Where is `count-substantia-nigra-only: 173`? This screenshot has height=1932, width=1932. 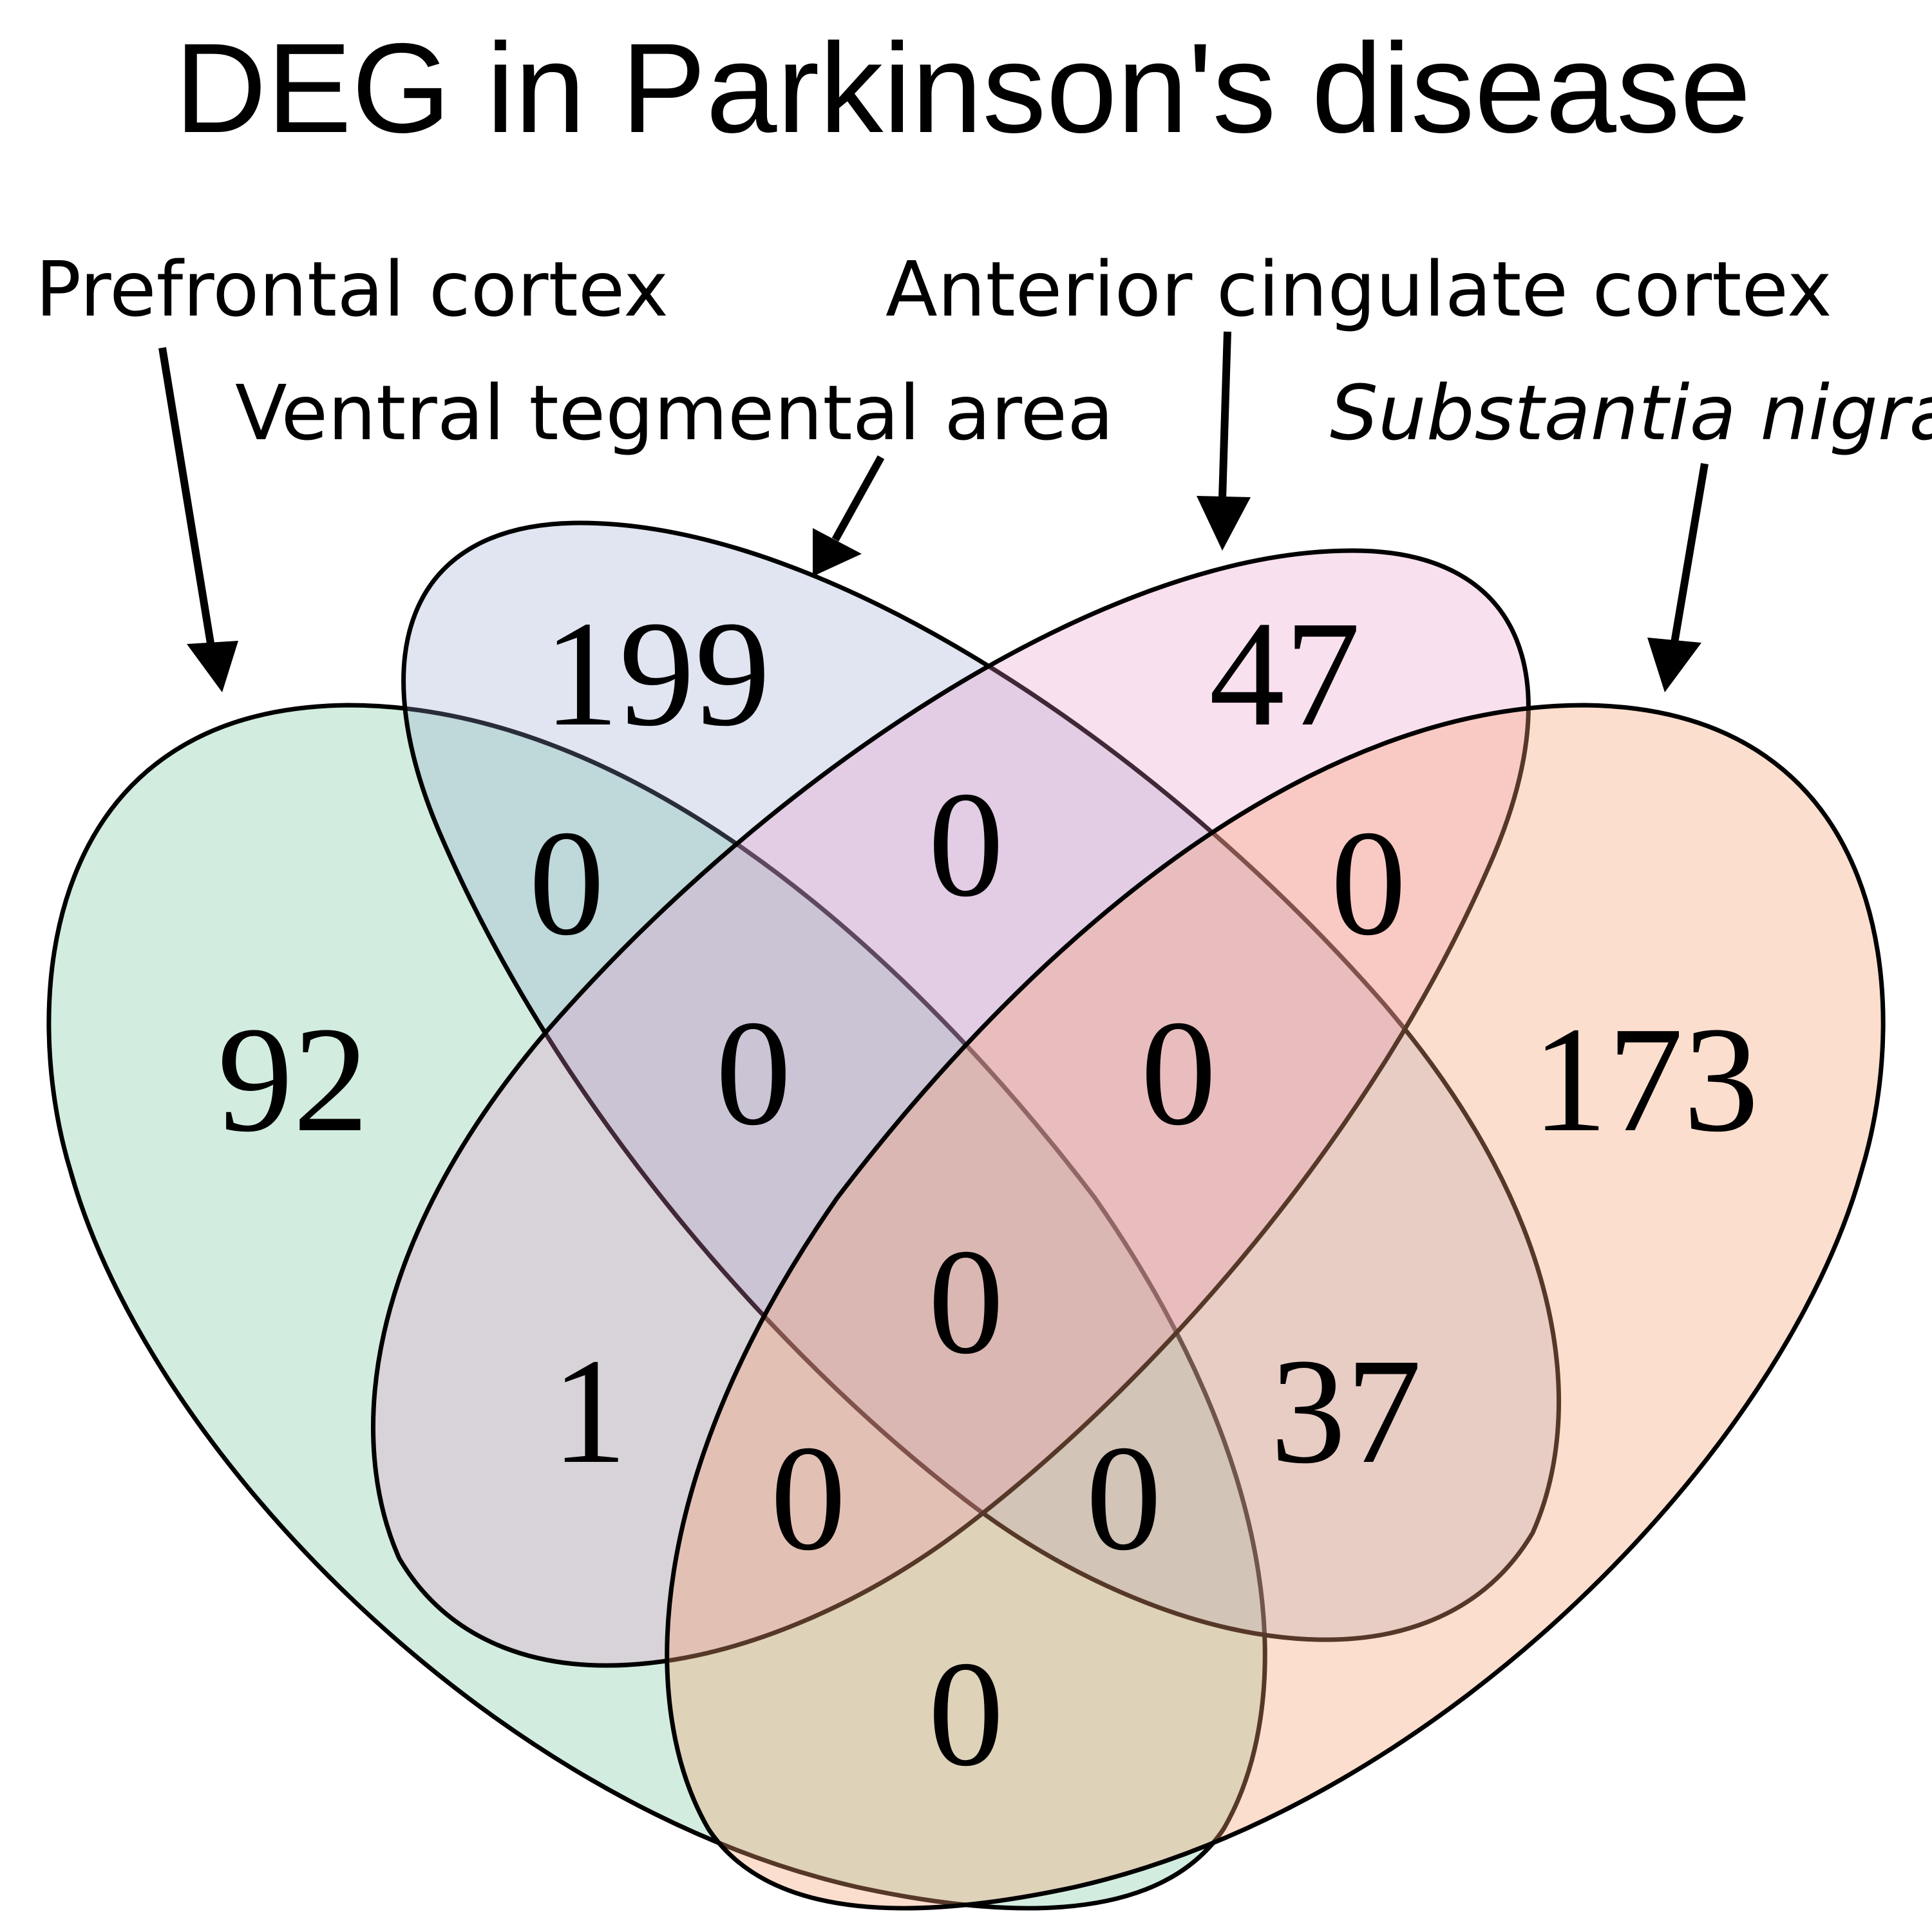
count-substantia-nigra-only: 173 is located at coordinates (1645, 1079).